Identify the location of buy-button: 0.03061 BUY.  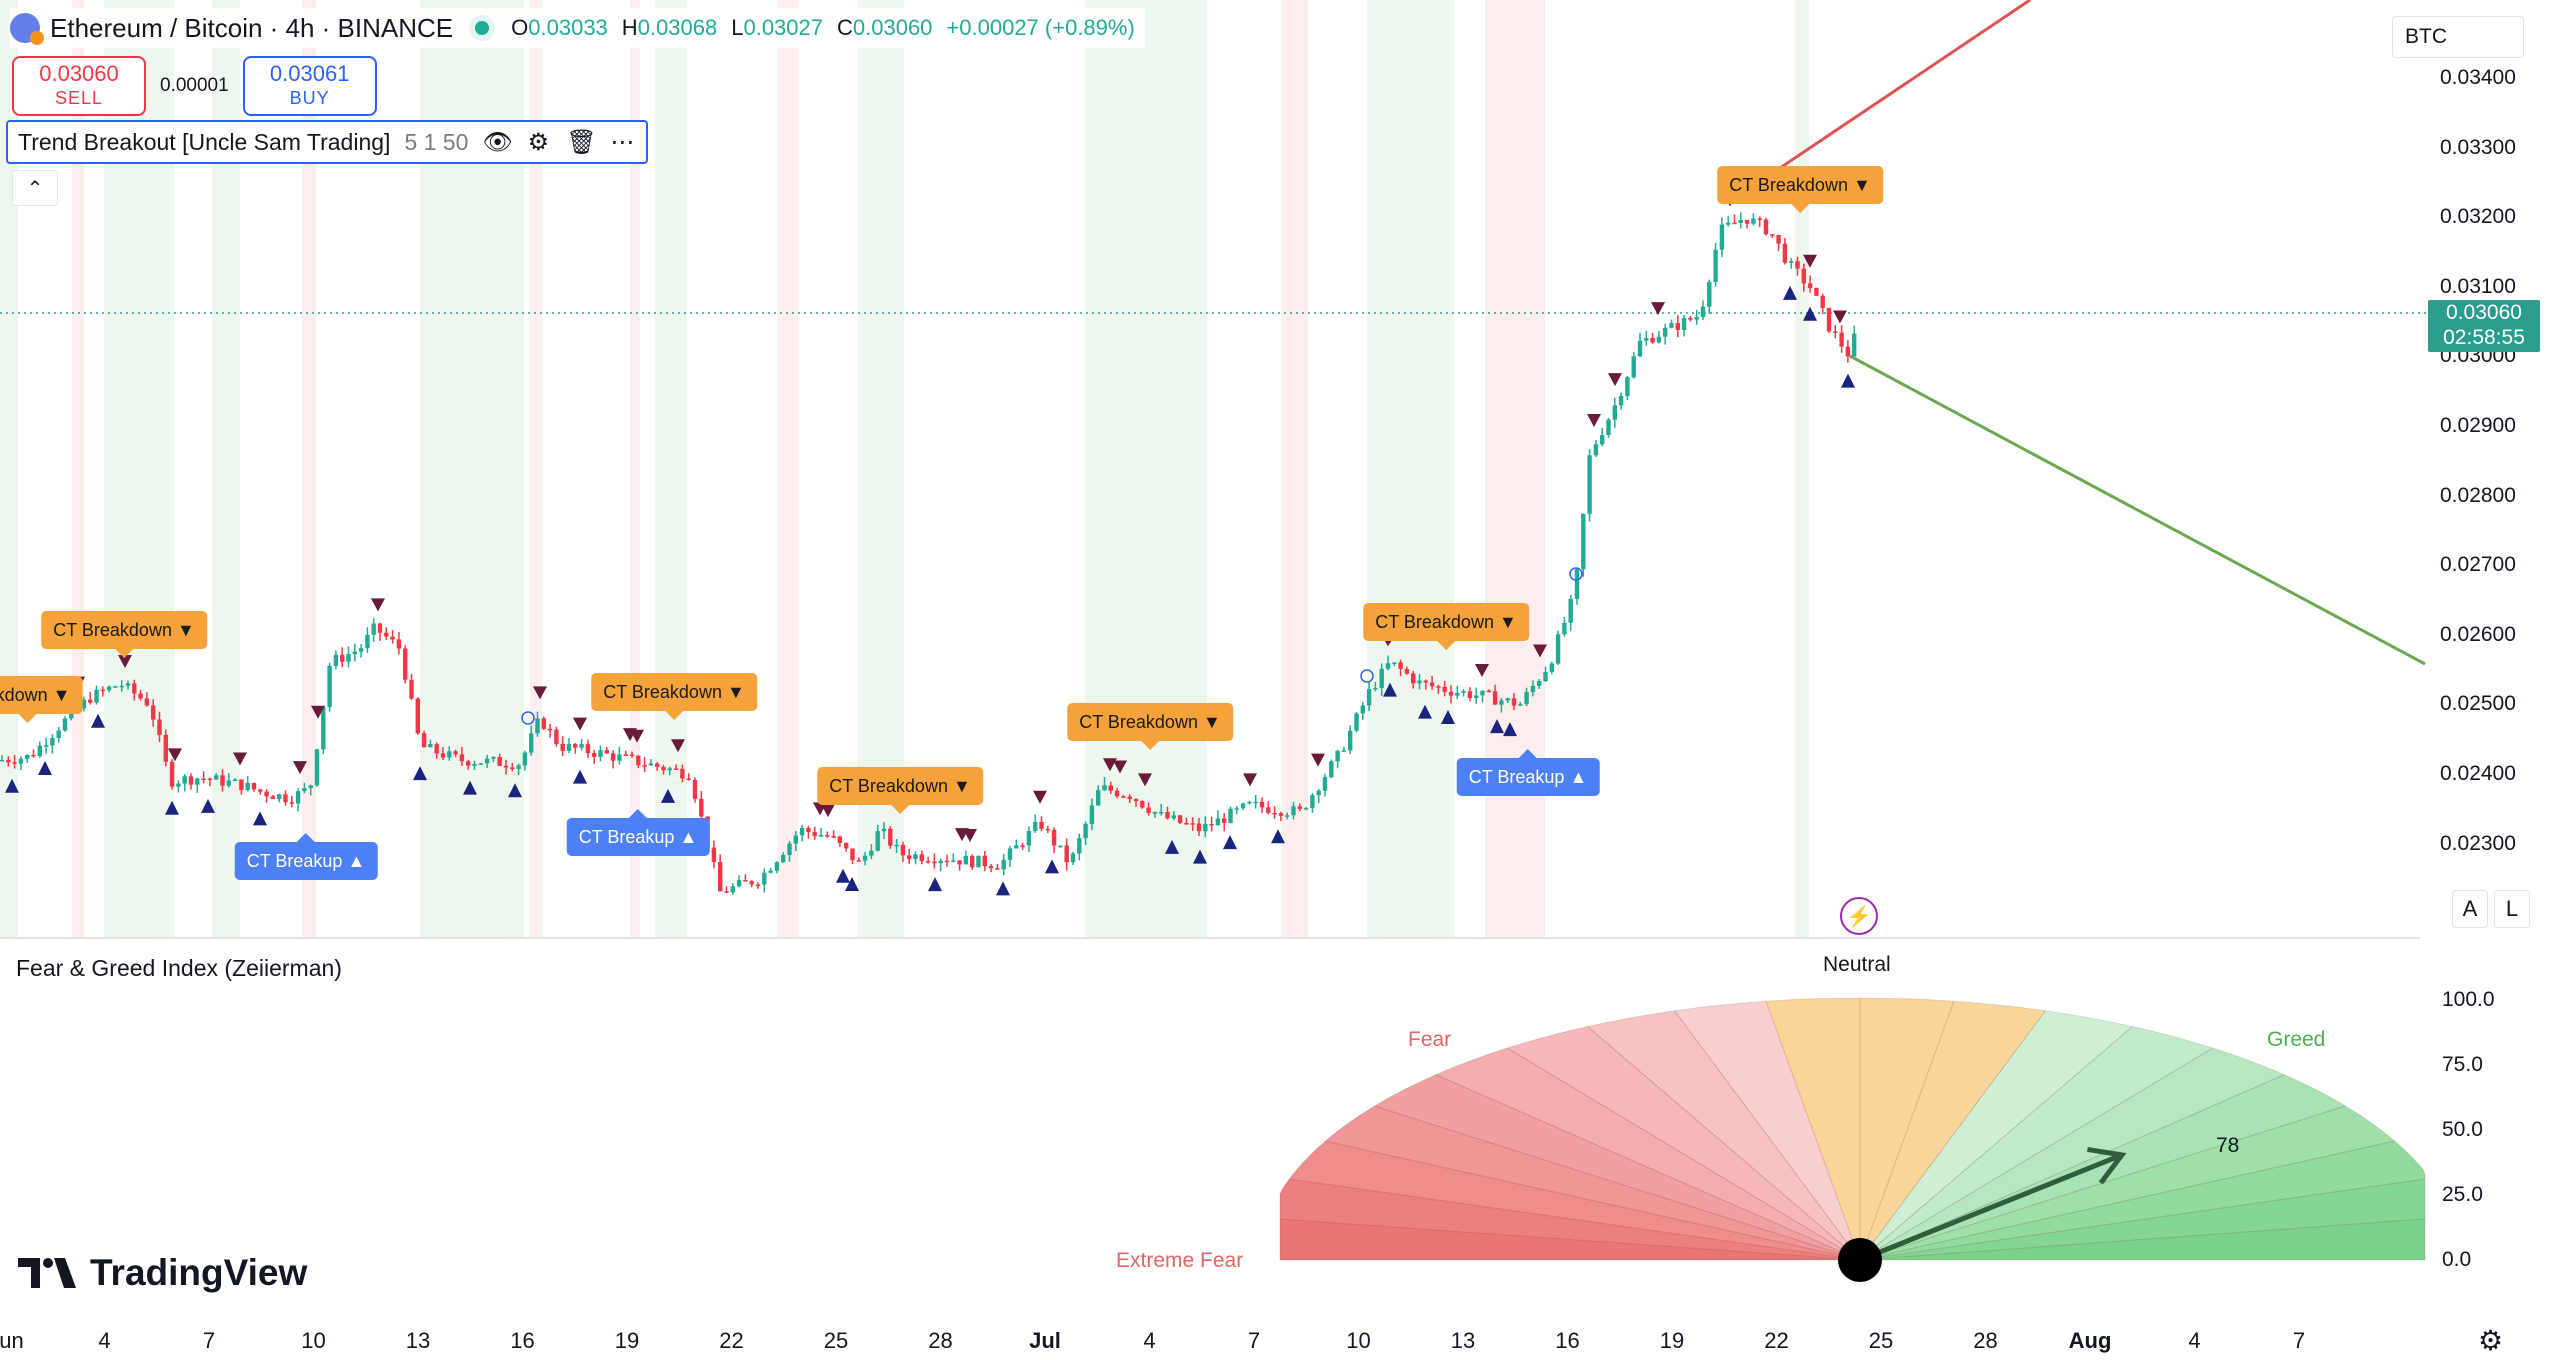
(309, 86).